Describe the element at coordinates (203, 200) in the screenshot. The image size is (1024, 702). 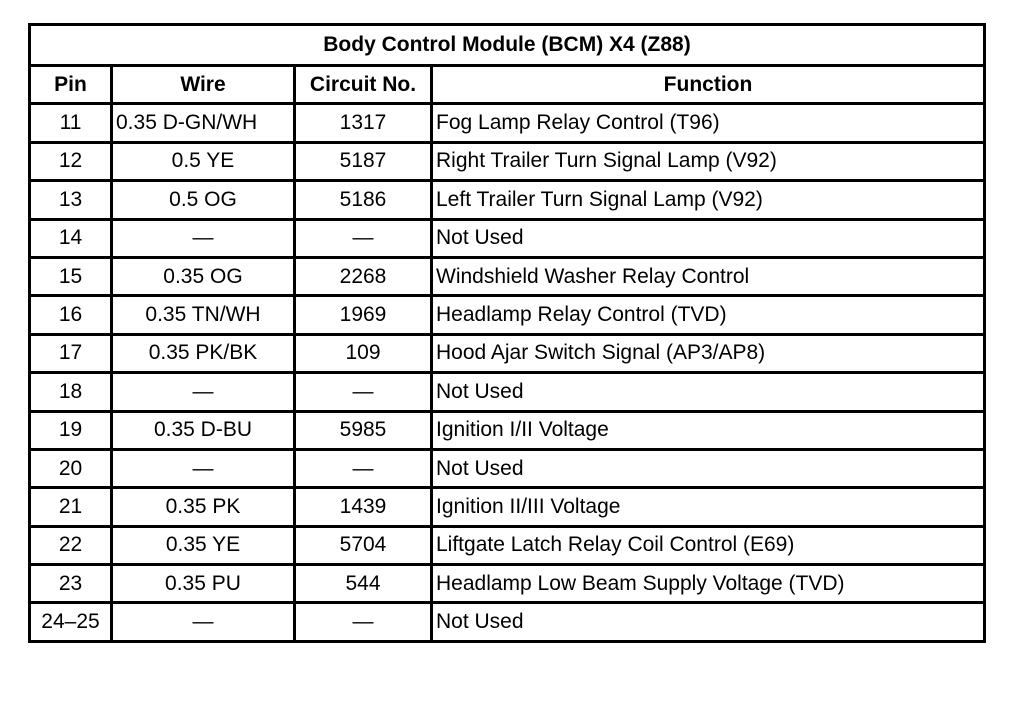
I see `wire-cell: 0.5 OG` at that location.